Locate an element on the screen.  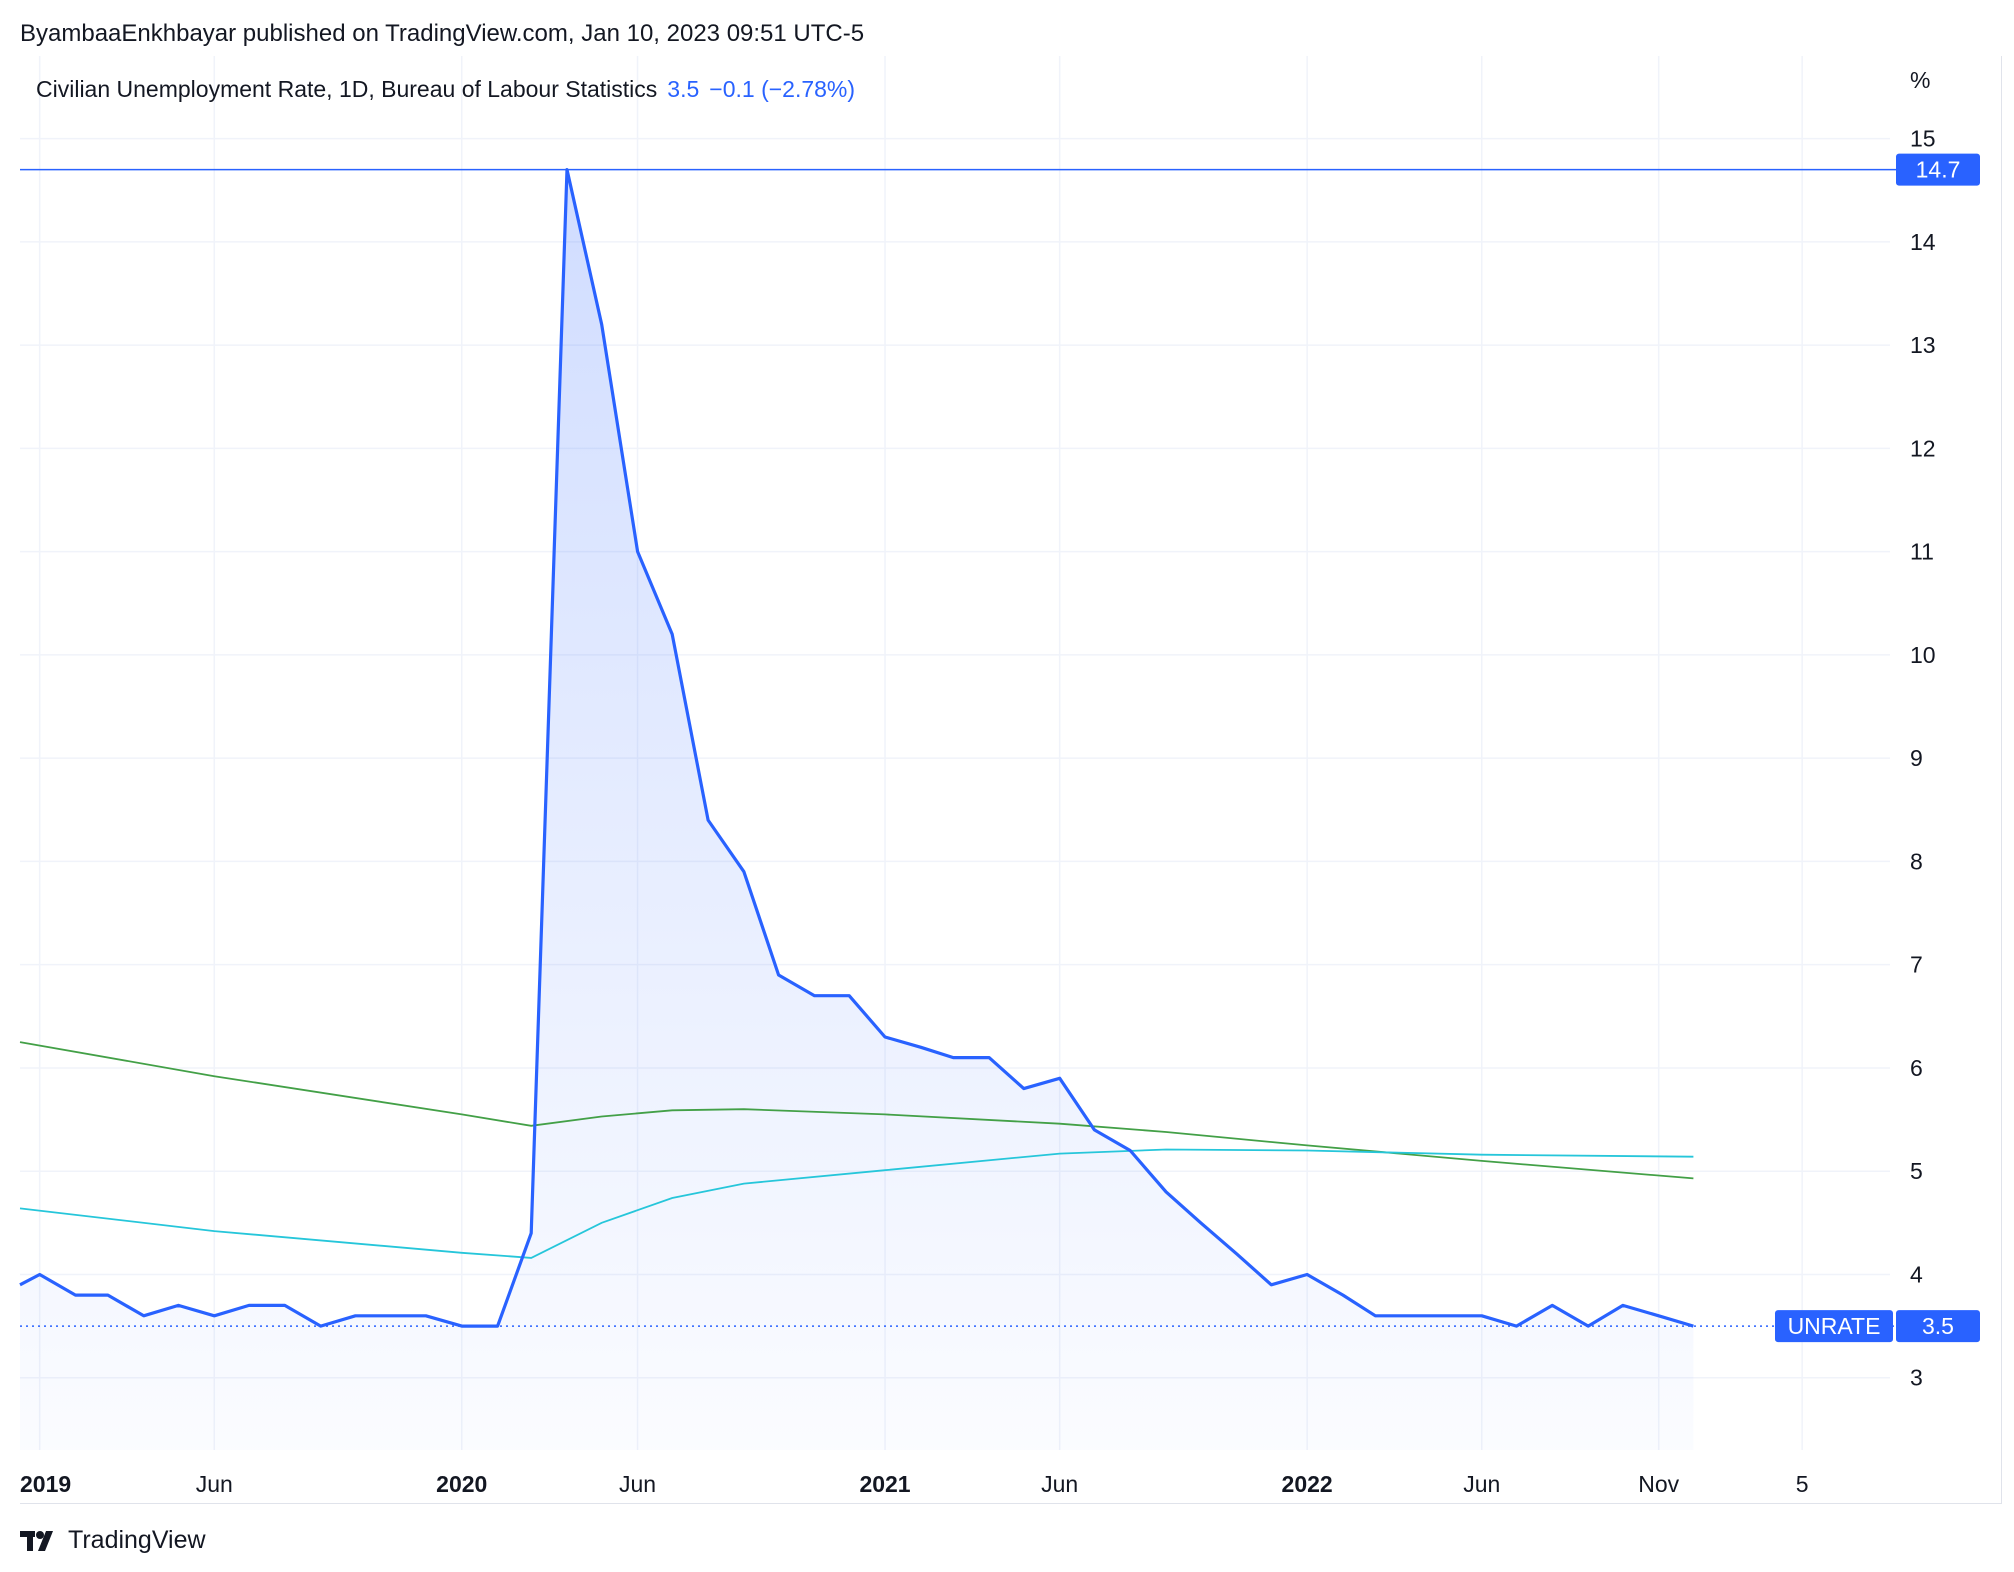
x-tick-label: 2020 is located at coordinates (461, 1484).